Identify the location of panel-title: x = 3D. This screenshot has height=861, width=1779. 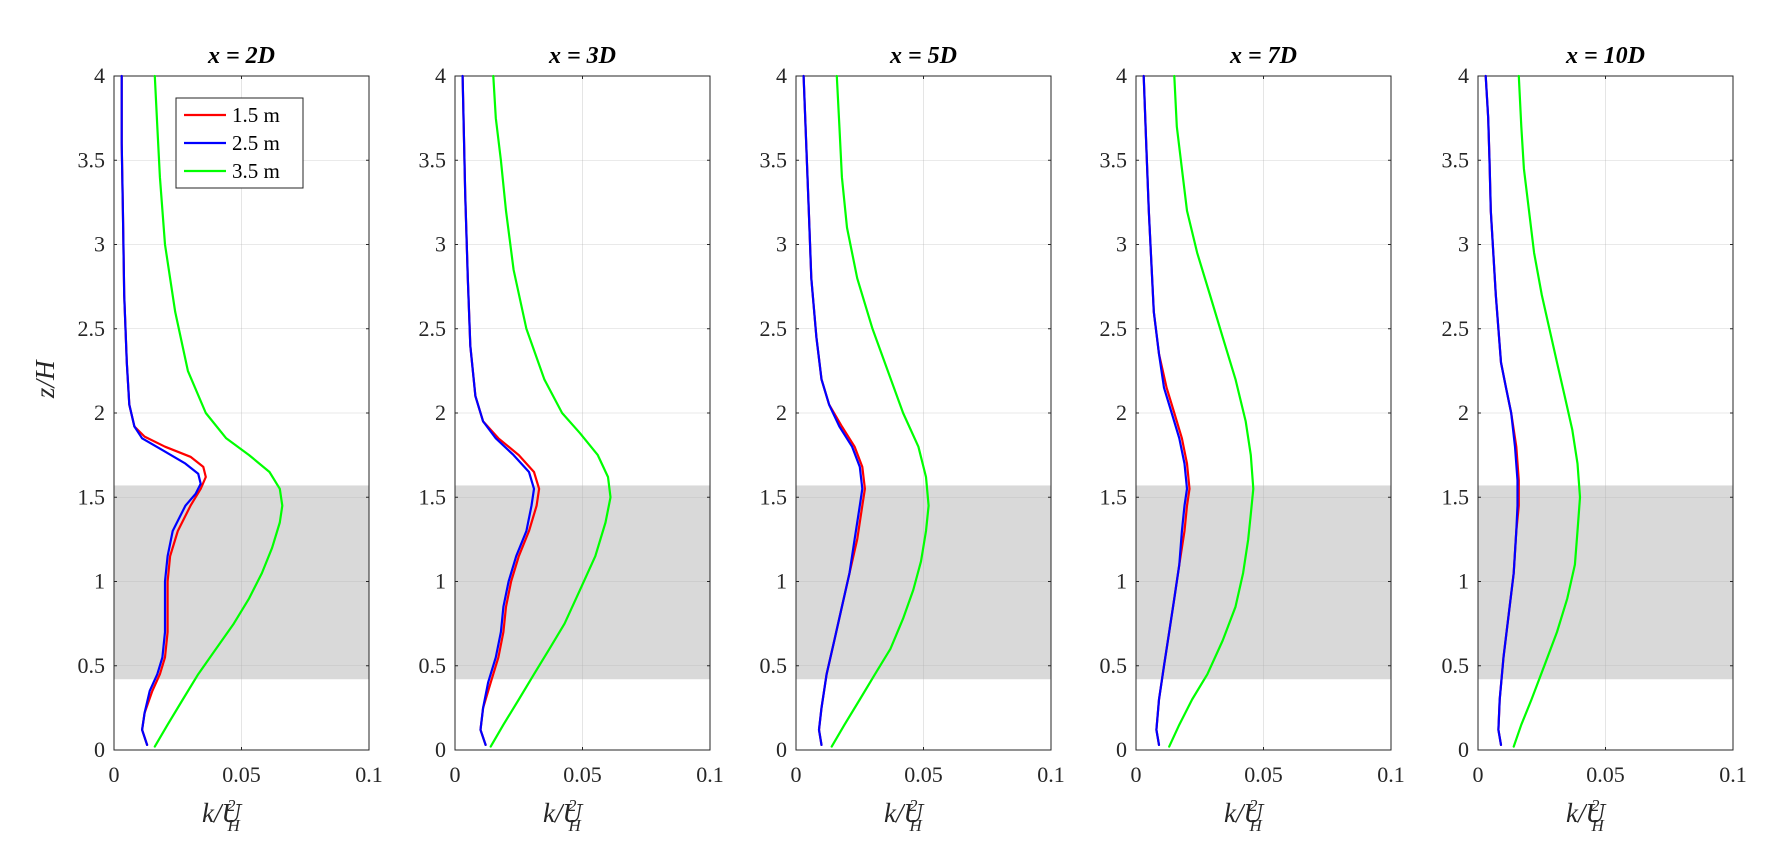
(582, 56).